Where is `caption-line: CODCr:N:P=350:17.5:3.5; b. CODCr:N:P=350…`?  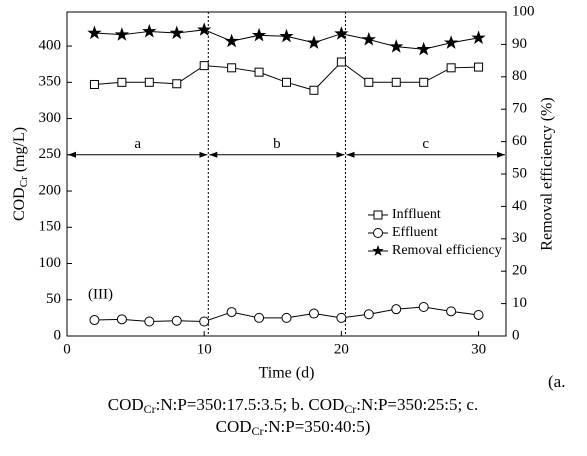 caption-line: CODCr:N:P=350:17.5:3.5; b. CODCr:N:P=350… is located at coordinates (293, 405).